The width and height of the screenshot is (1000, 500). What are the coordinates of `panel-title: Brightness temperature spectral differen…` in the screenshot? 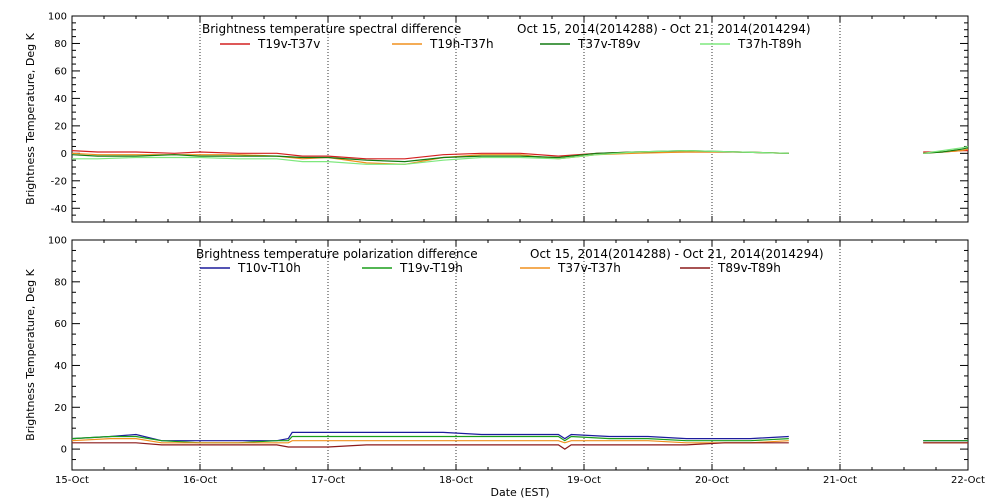 It's located at (331, 29).